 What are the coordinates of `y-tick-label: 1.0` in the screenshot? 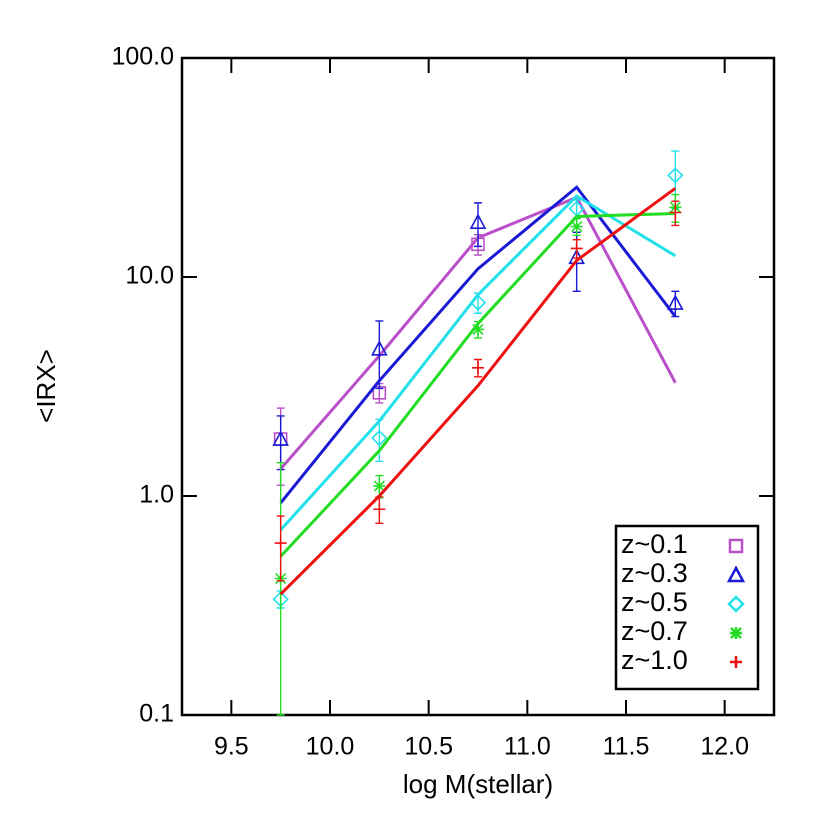 It's located at (156, 495).